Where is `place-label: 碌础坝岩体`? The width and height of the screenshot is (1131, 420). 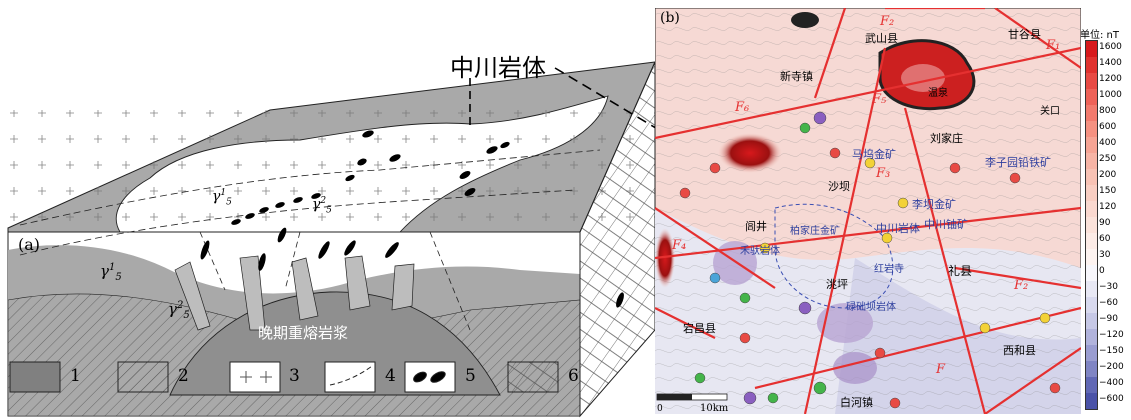 place-label: 碌础坝岩体 is located at coordinates (871, 307).